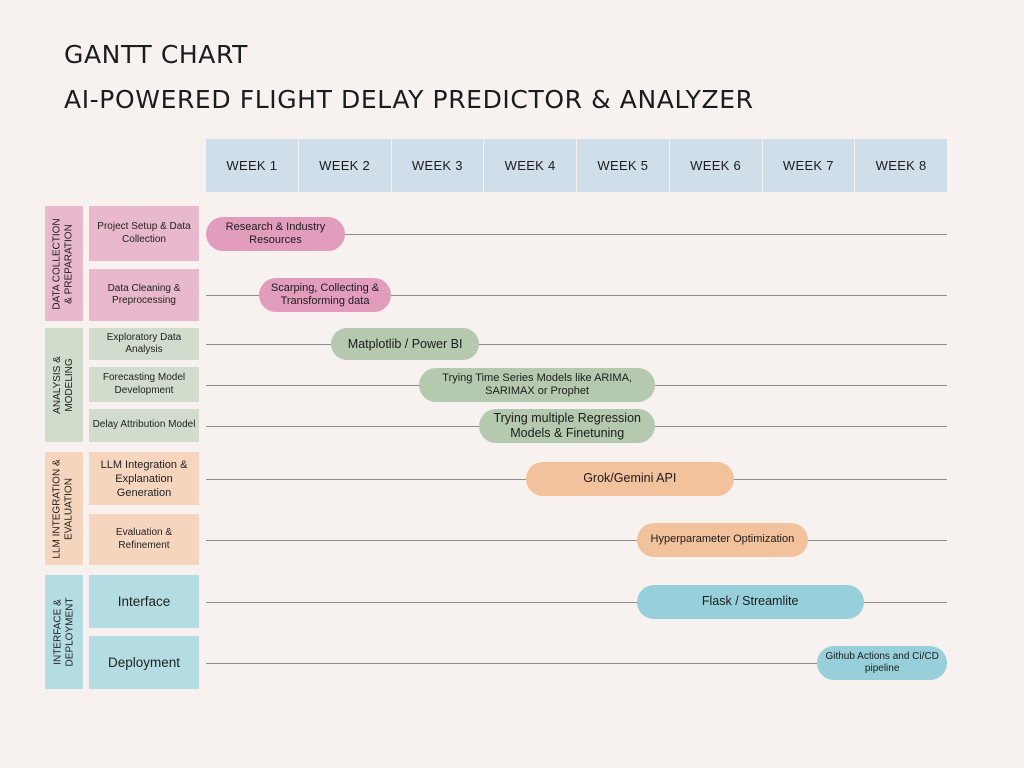 This screenshot has height=768, width=1024. Describe the element at coordinates (144, 233) in the screenshot. I see `task-label: Project Setup & Data Collection` at that location.